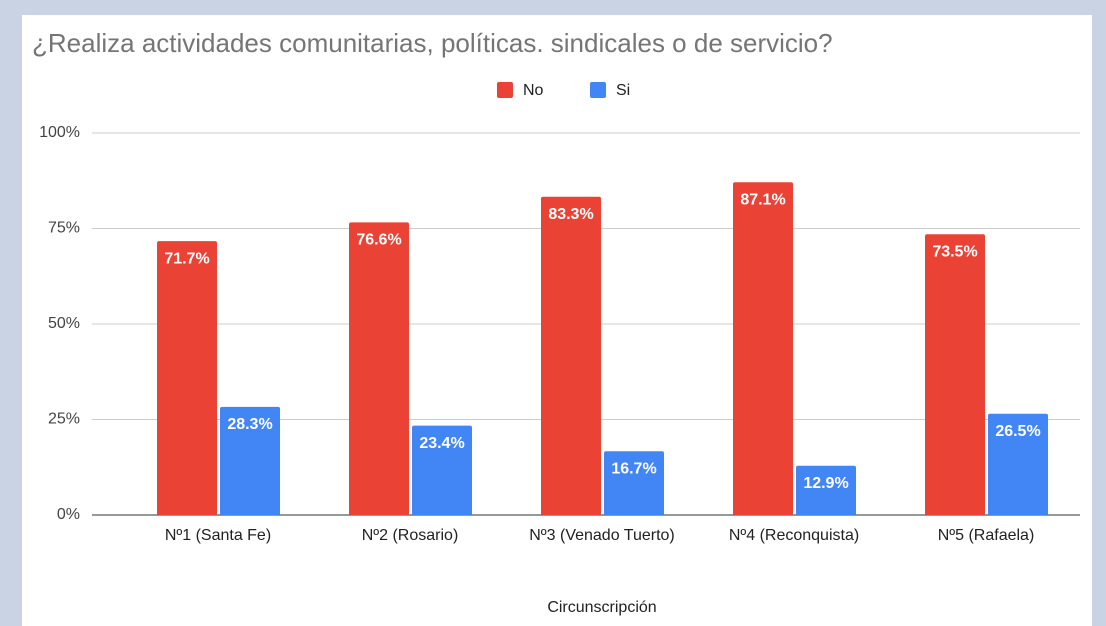 The width and height of the screenshot is (1106, 626). I want to click on x-tick-label: Nº4 (Reconquista), so click(794, 535).